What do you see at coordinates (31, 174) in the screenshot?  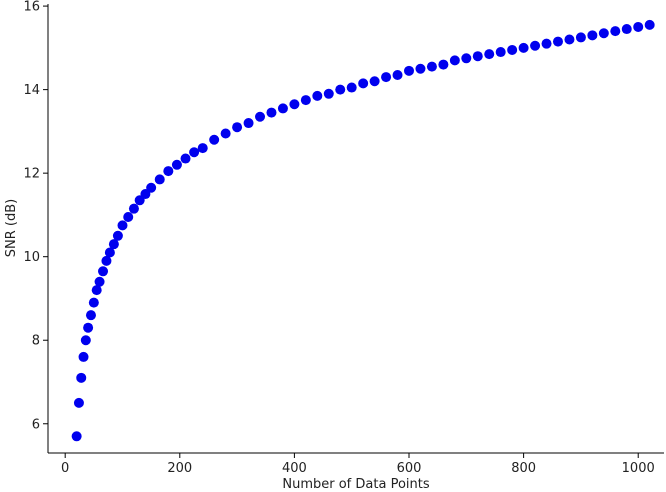 I see `y-tick-label: 12` at bounding box center [31, 174].